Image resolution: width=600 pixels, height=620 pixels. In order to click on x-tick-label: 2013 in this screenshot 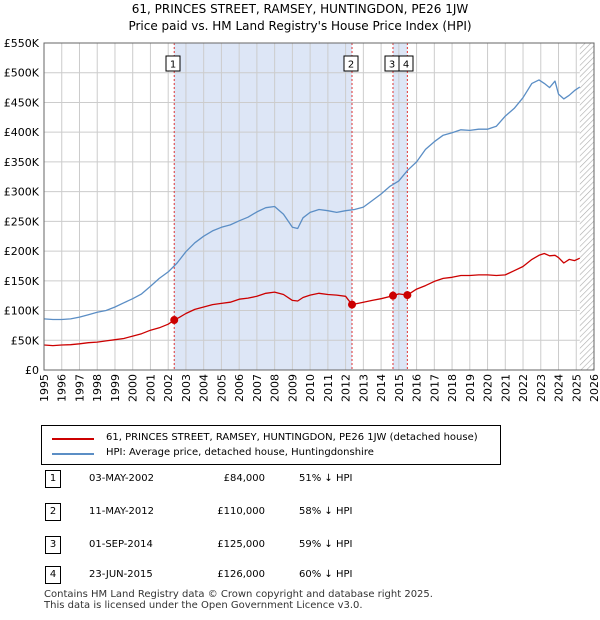, I will do `click(363, 388)`.